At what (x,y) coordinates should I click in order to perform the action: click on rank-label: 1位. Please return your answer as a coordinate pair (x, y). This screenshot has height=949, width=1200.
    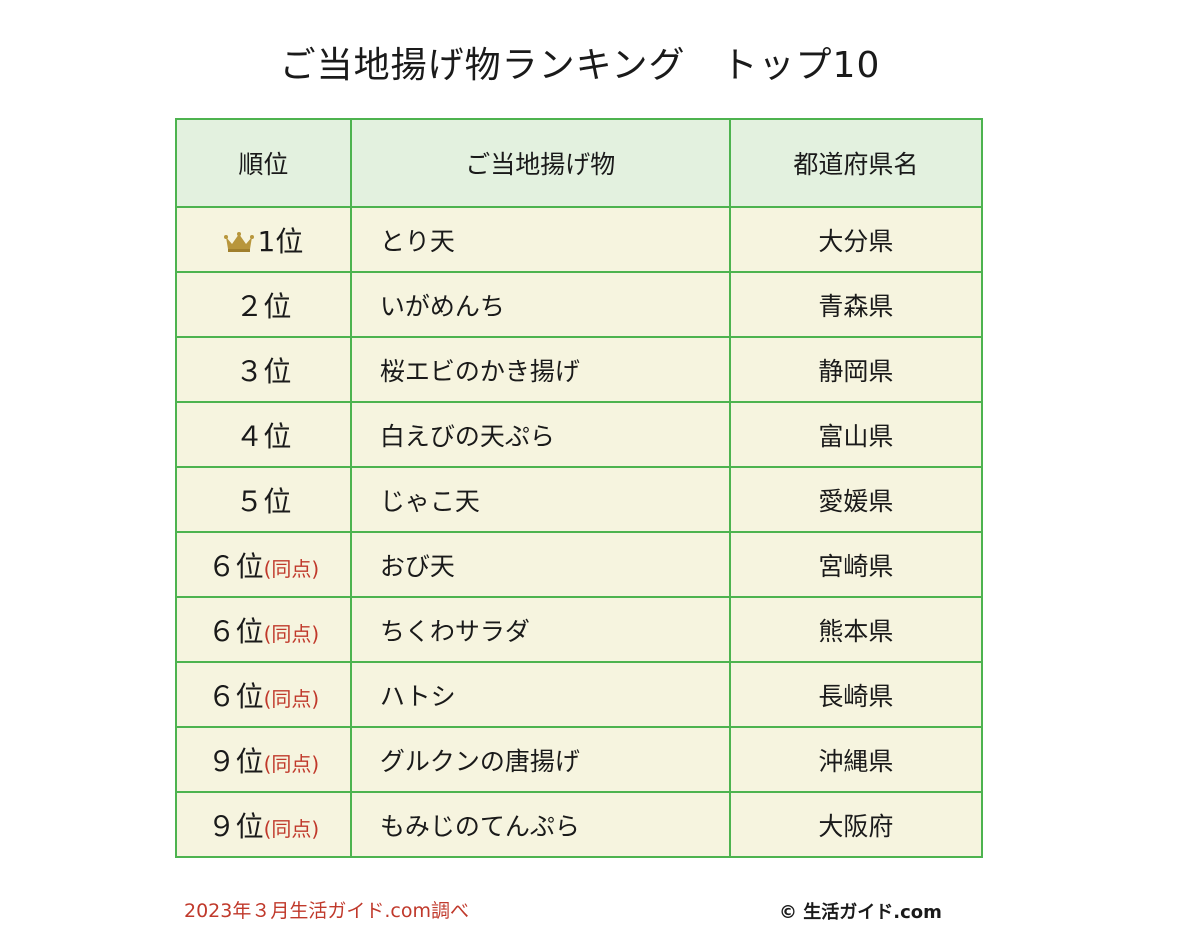
    Looking at the image, I should click on (280, 241).